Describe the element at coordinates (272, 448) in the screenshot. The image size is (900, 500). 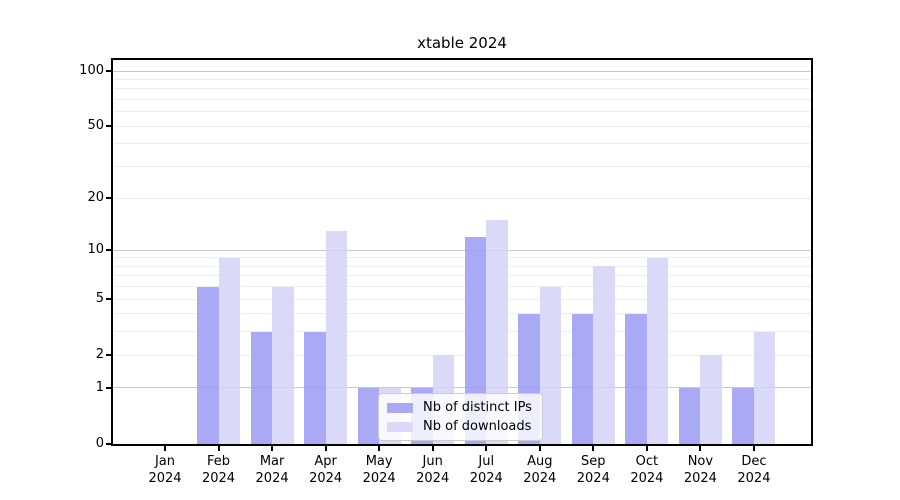
I see `x-tick-mark-mar` at that location.